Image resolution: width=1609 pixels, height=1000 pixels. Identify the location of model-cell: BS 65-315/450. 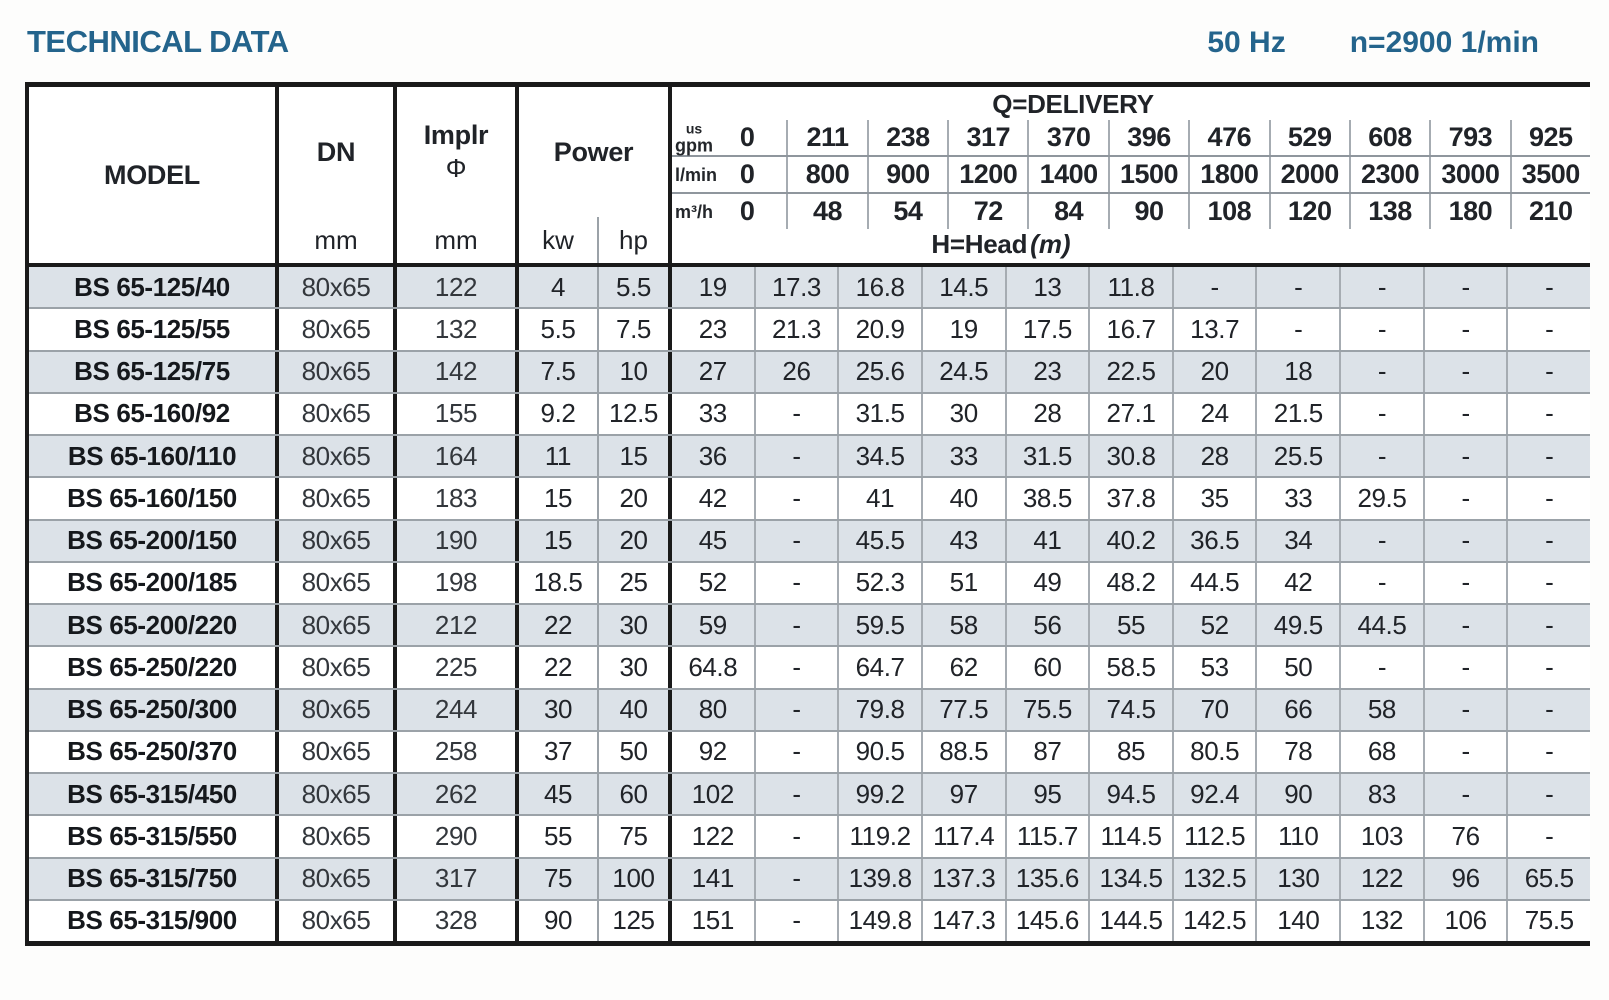
(154, 794).